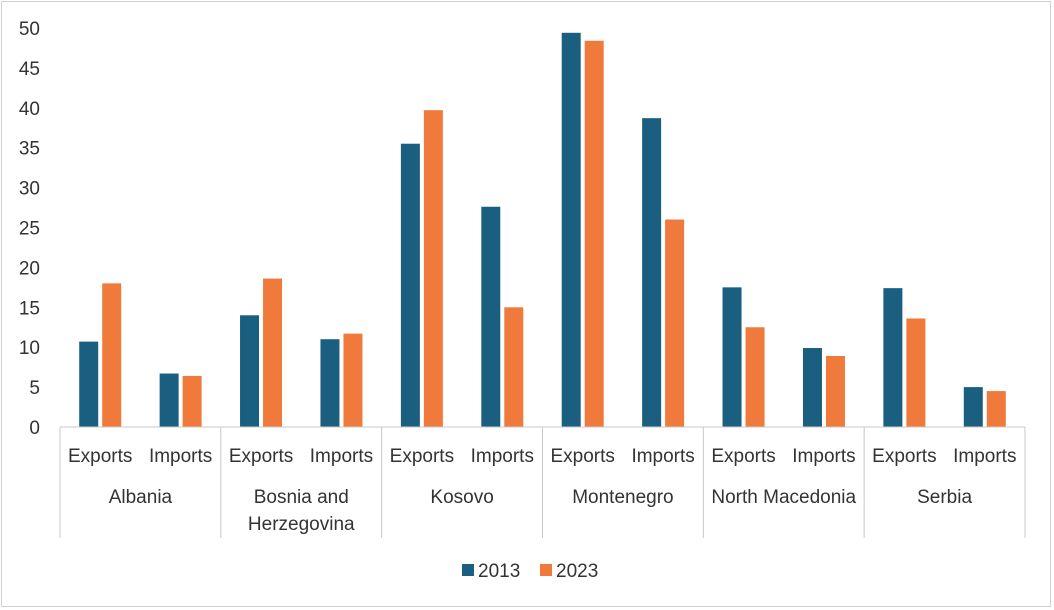 This screenshot has width=1054, height=610. I want to click on y-tick-label: 40, so click(29, 109).